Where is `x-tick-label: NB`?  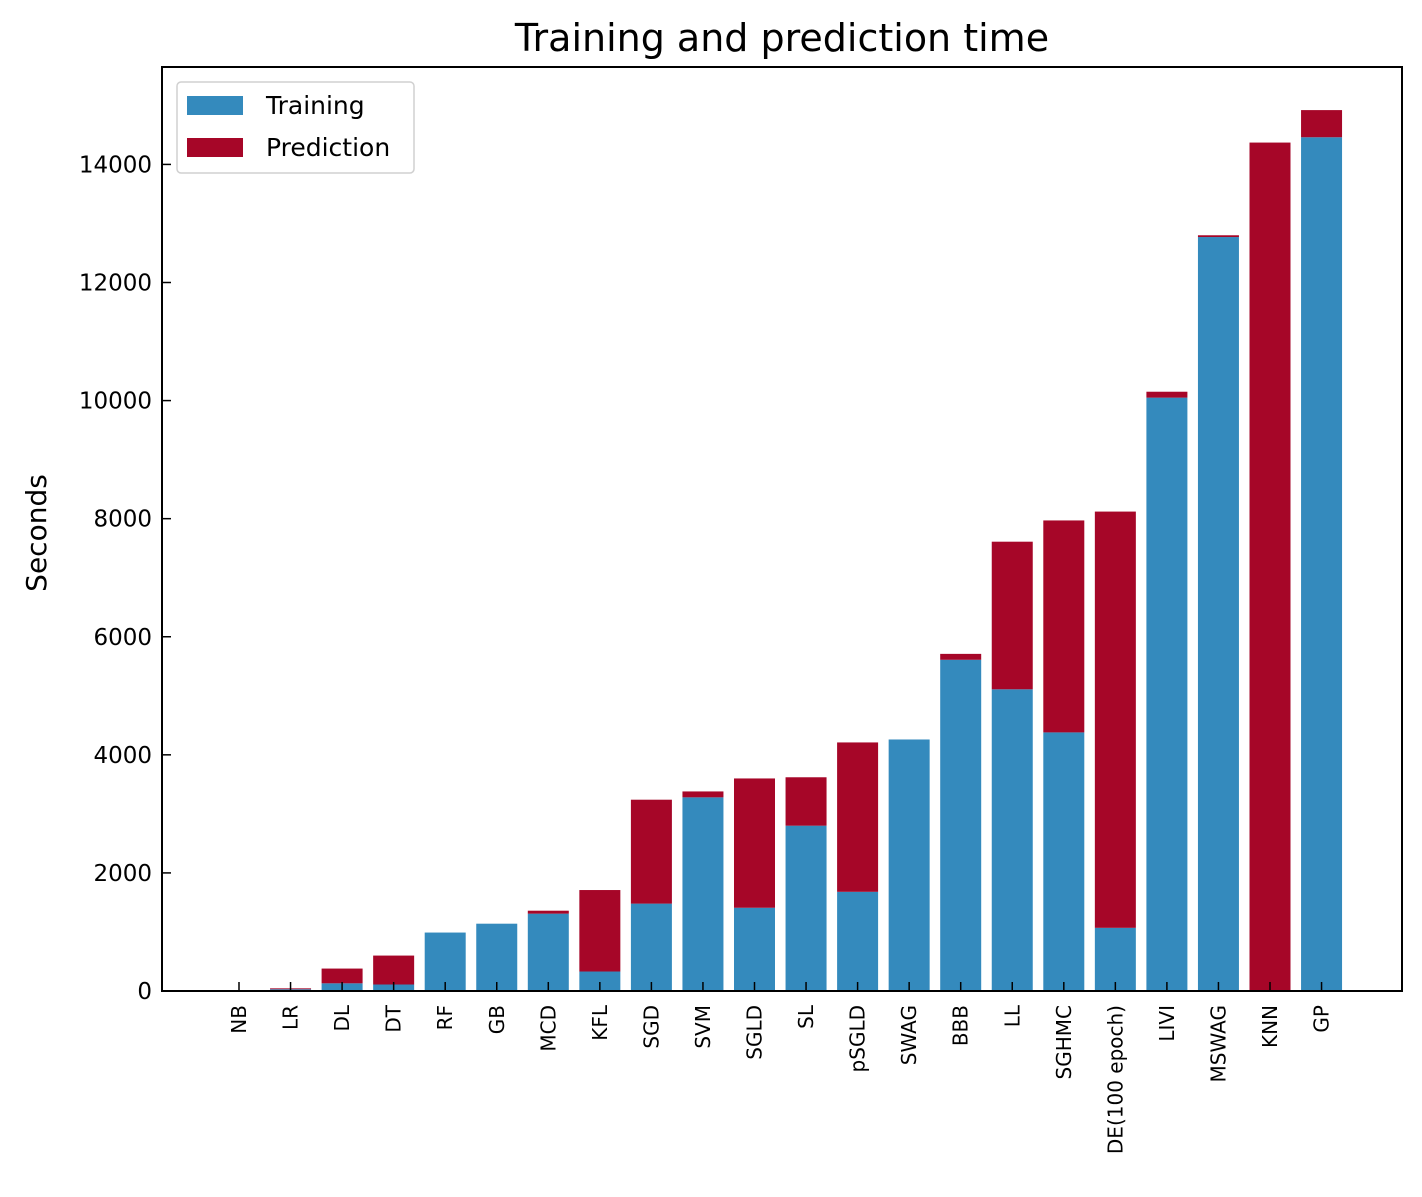
x-tick-label: NB is located at coordinates (239, 1019).